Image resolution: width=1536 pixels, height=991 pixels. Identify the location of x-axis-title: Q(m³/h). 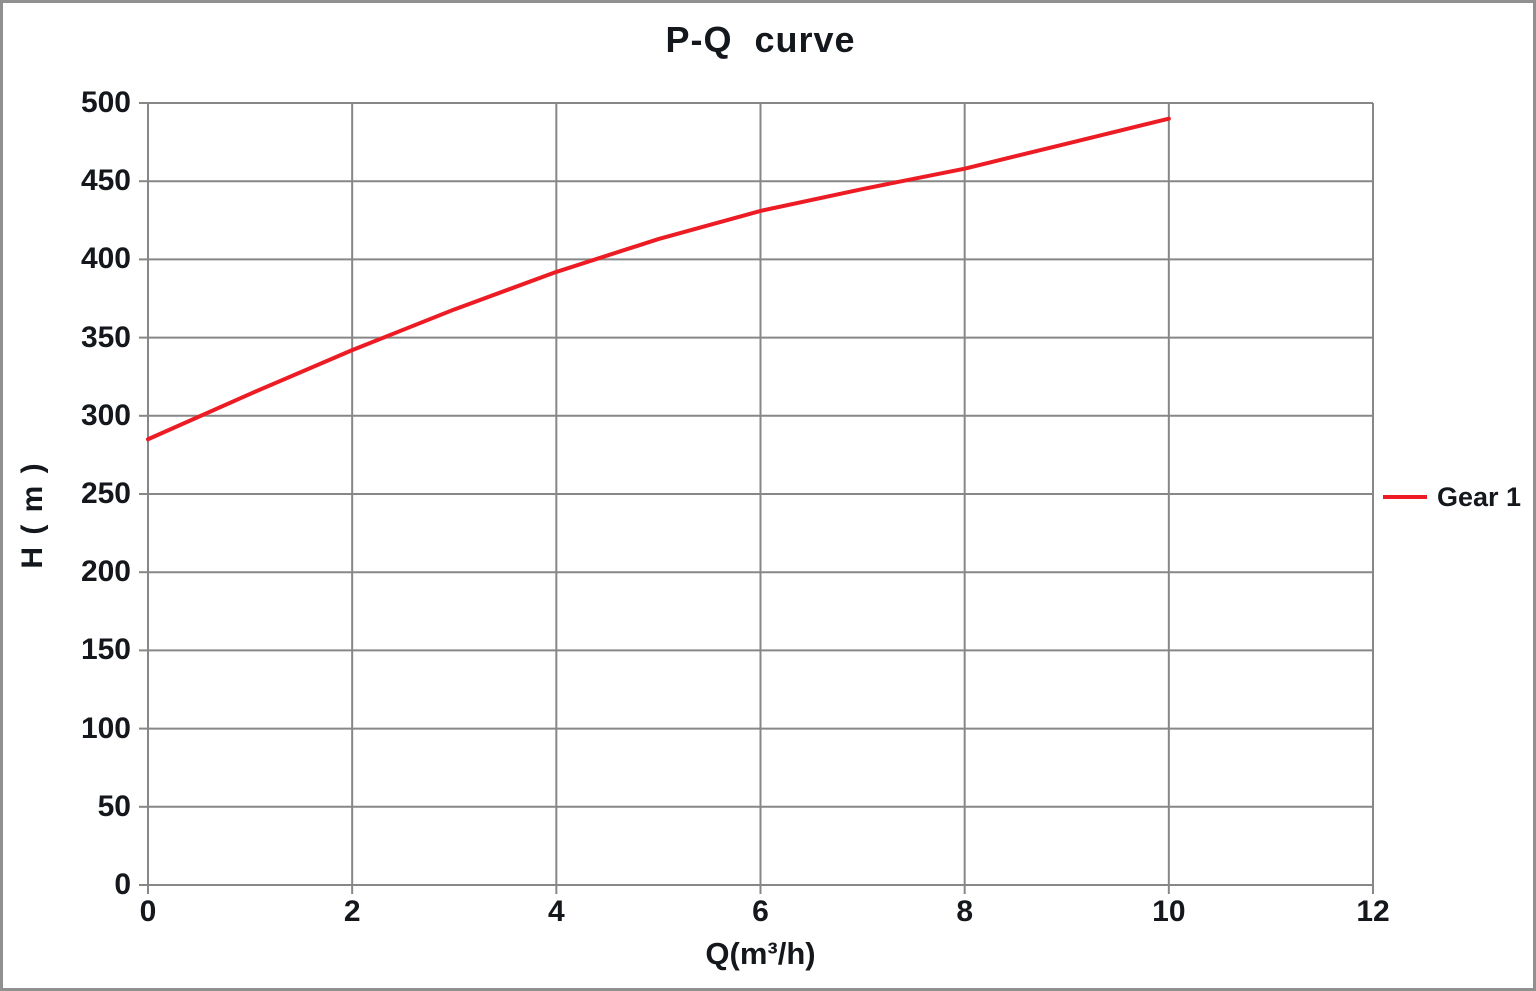
(760, 953).